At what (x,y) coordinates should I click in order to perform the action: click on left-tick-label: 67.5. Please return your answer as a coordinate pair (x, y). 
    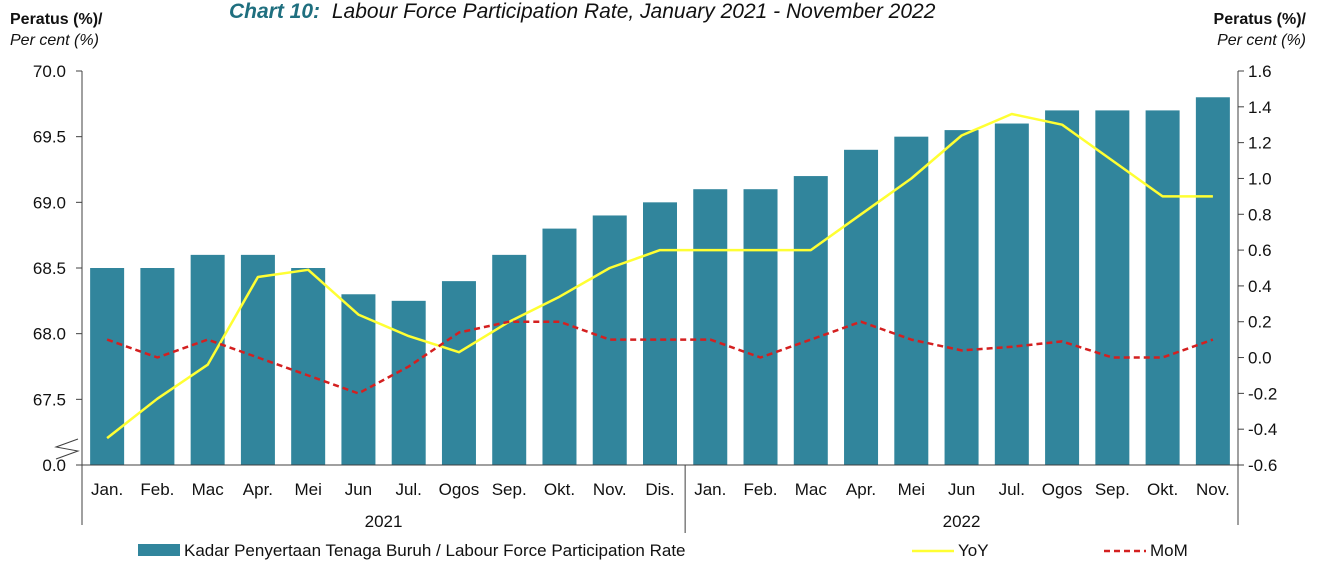
    Looking at the image, I should click on (49, 399).